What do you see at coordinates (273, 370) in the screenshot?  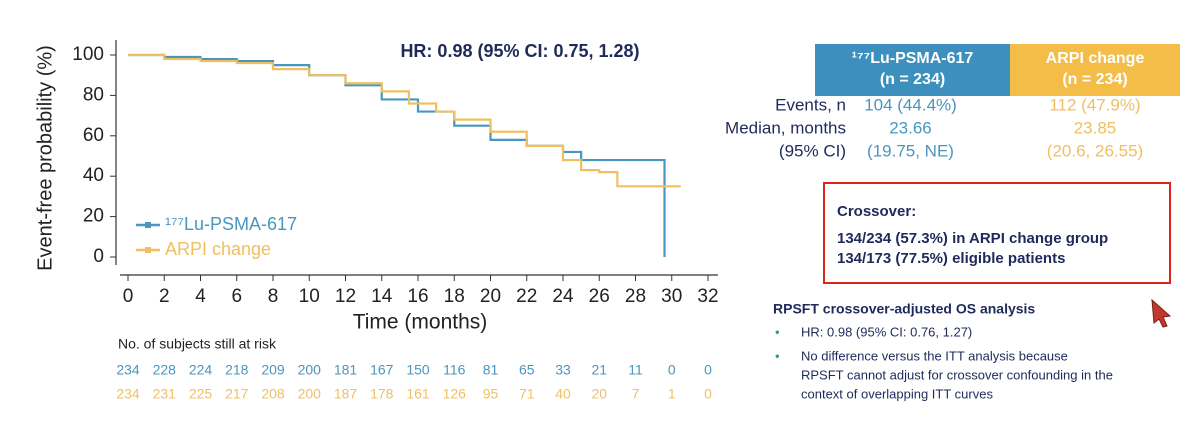 I see `risk-value: 209` at bounding box center [273, 370].